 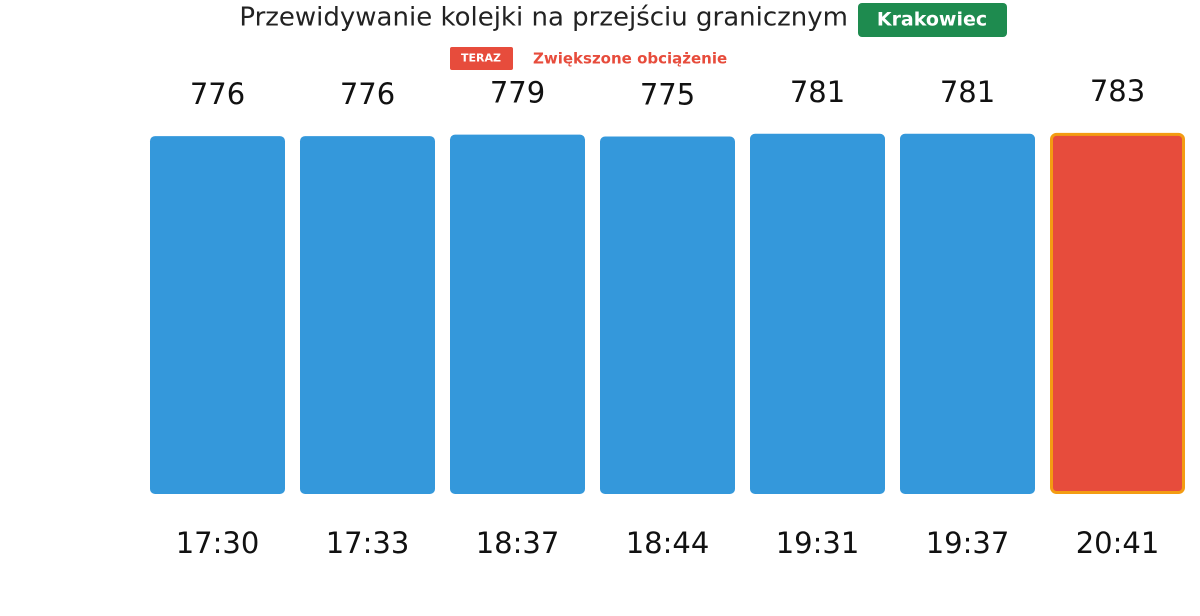 I want to click on x-tick-label: 18:37, so click(x=518, y=543).